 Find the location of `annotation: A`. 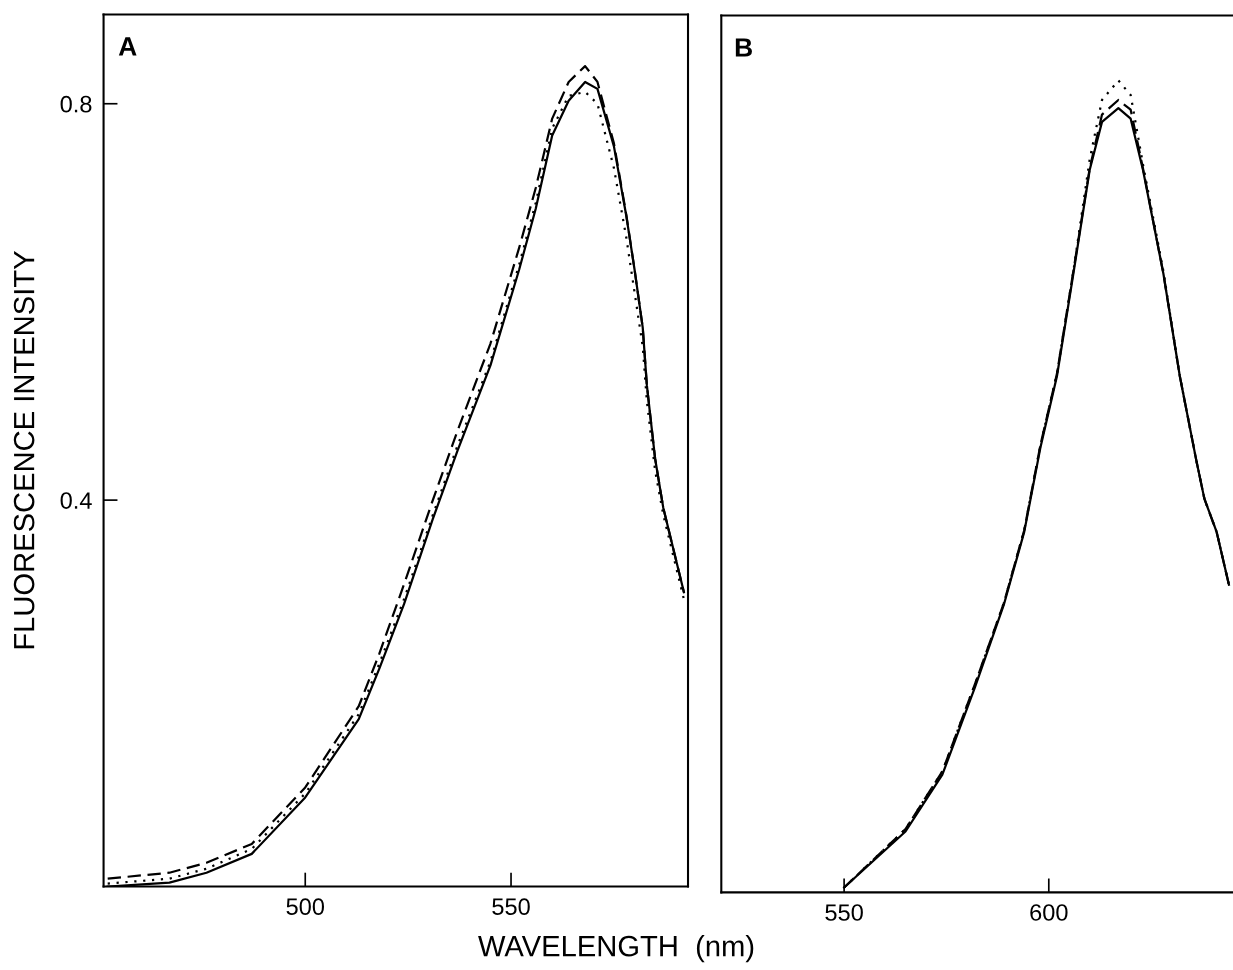

annotation: A is located at coordinates (127, 46).